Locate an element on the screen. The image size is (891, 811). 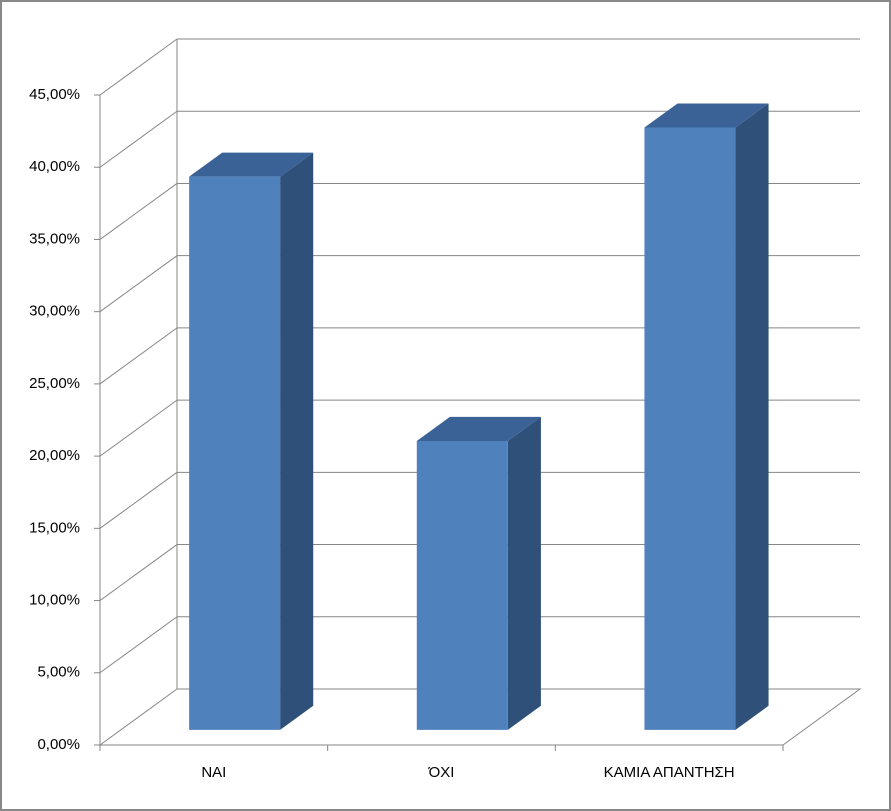
y-tick-label: 45,00% is located at coordinates (54, 94).